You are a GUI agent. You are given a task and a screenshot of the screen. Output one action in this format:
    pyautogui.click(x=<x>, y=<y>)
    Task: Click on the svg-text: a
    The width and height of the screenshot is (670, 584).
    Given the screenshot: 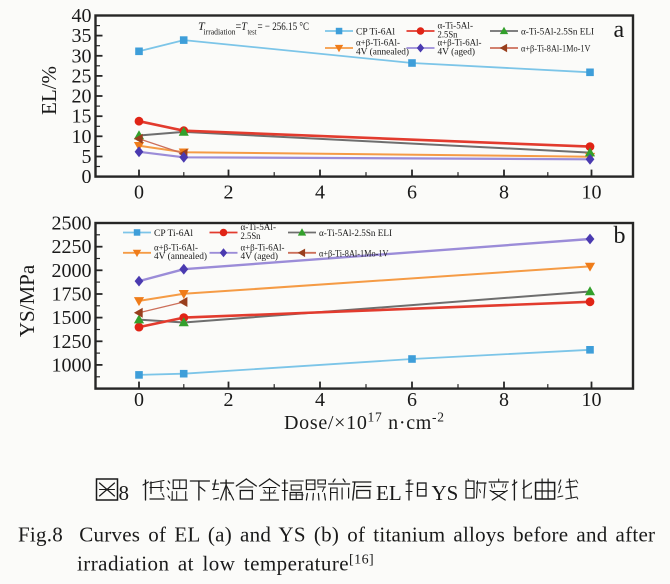 What is the action you would take?
    pyautogui.click(x=619, y=30)
    